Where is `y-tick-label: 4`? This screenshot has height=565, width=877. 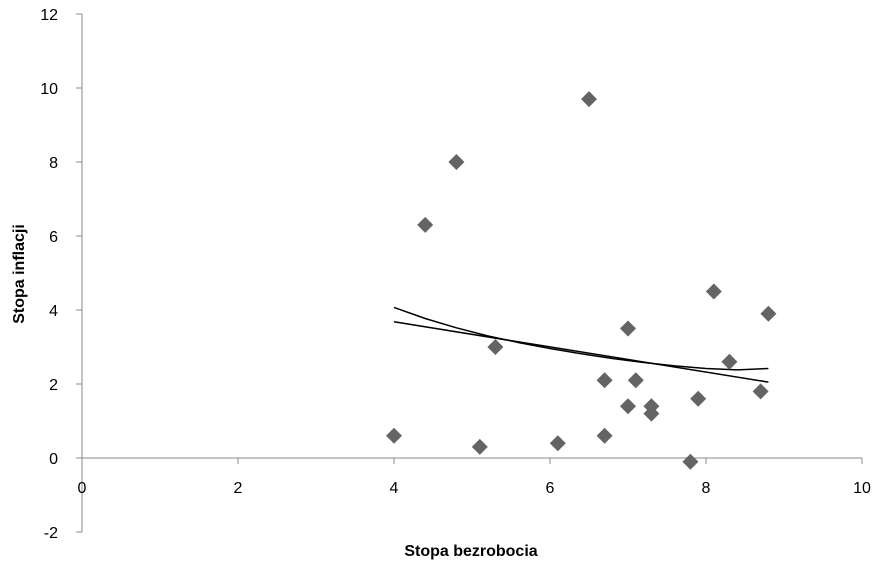
y-tick-label: 4 is located at coordinates (53, 311).